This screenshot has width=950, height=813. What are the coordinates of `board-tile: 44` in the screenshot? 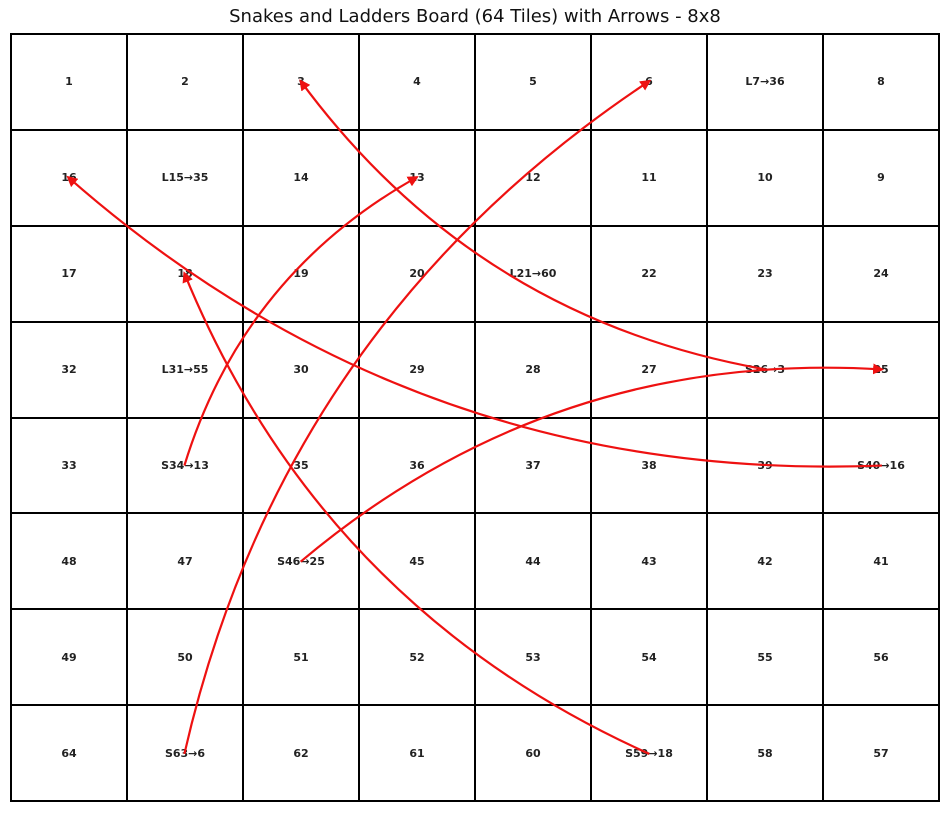 It's located at (533, 561).